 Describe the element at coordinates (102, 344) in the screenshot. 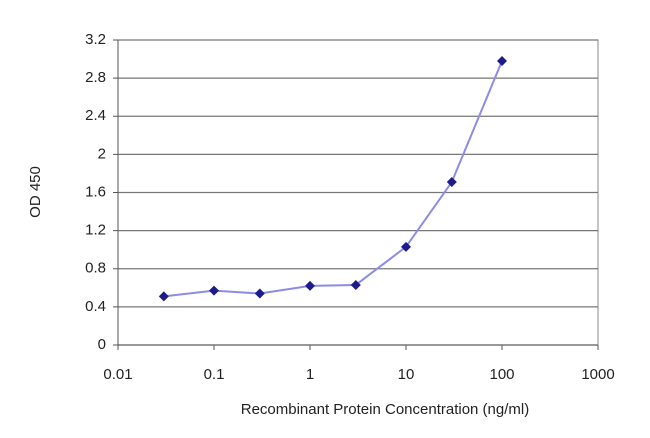

I see `y-tick-label: 0` at that location.